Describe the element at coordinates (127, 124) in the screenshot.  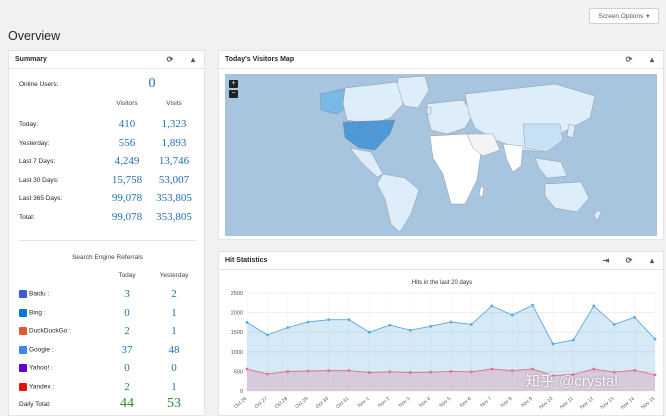
I see `stat-row-visitors: 410` at that location.